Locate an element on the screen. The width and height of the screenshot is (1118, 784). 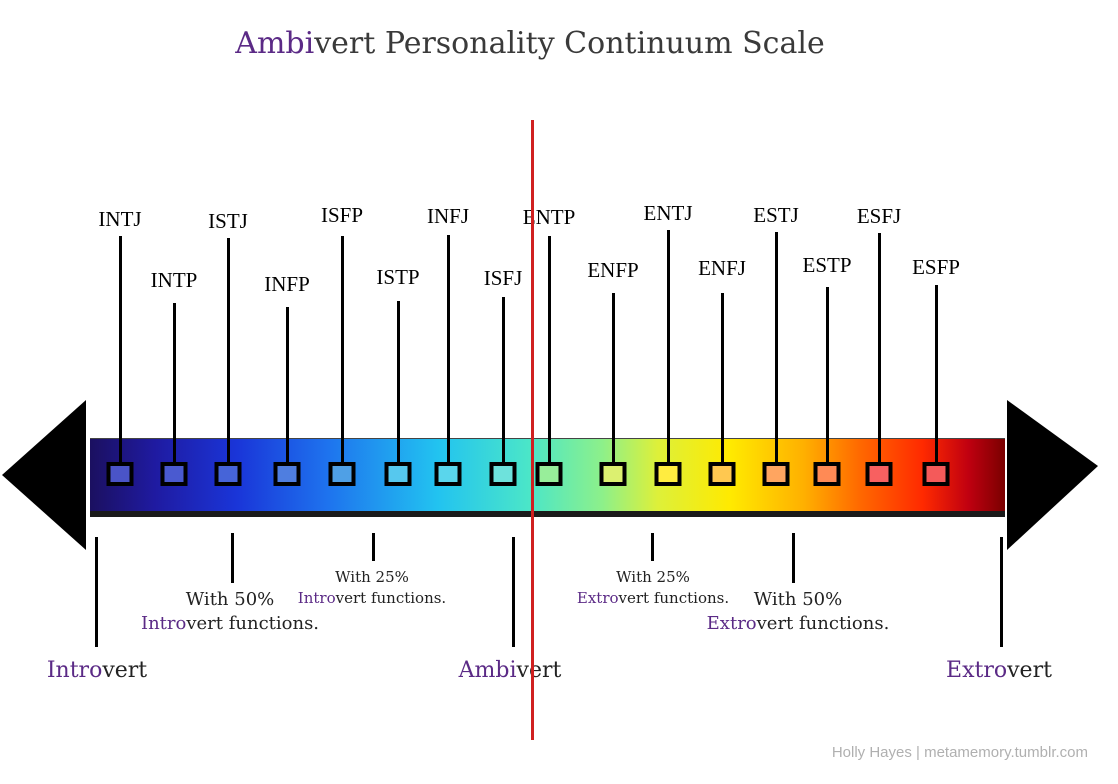
note-extro-25-line1: With 25% is located at coordinates (653, 577).